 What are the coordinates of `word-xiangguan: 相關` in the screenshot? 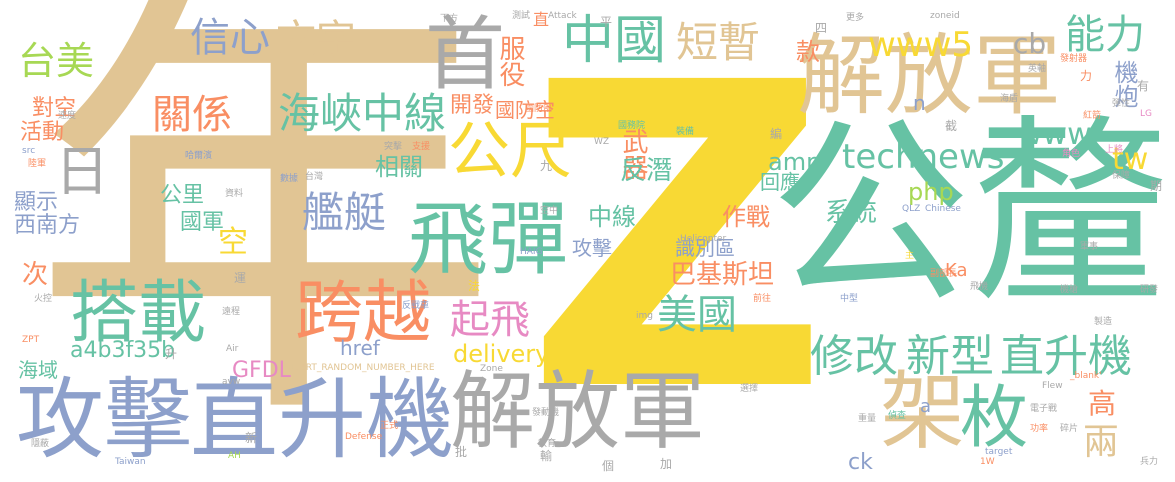 It's located at (399, 167).